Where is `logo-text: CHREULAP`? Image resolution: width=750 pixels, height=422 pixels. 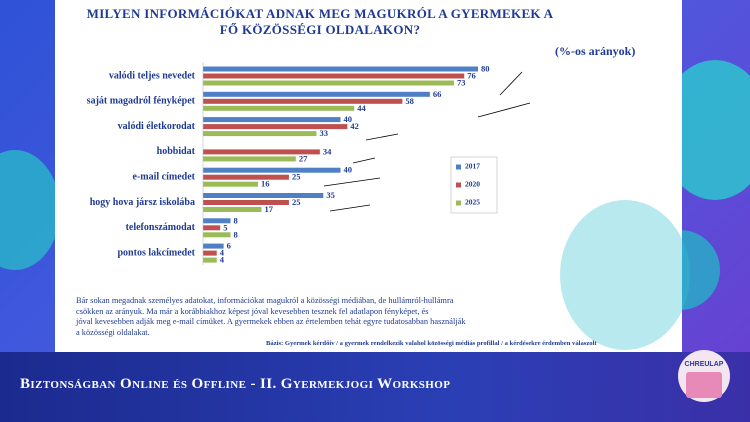 logo-text: CHREULAP is located at coordinates (704, 364).